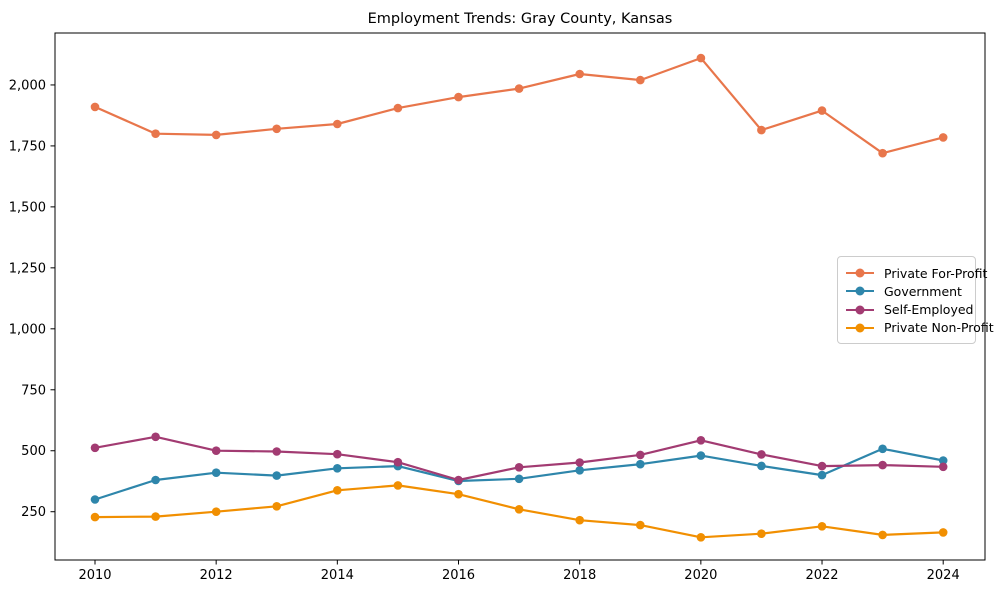 This screenshot has width=1000, height=600. I want to click on svg-text: 2024, so click(943, 575).